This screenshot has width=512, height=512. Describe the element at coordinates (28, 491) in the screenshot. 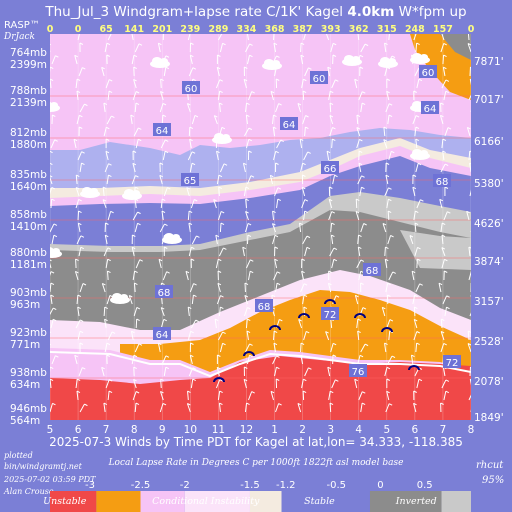

I see `footer-author: Alan Crouse` at that location.